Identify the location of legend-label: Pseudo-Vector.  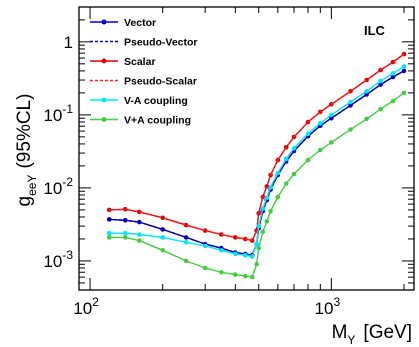
(161, 43).